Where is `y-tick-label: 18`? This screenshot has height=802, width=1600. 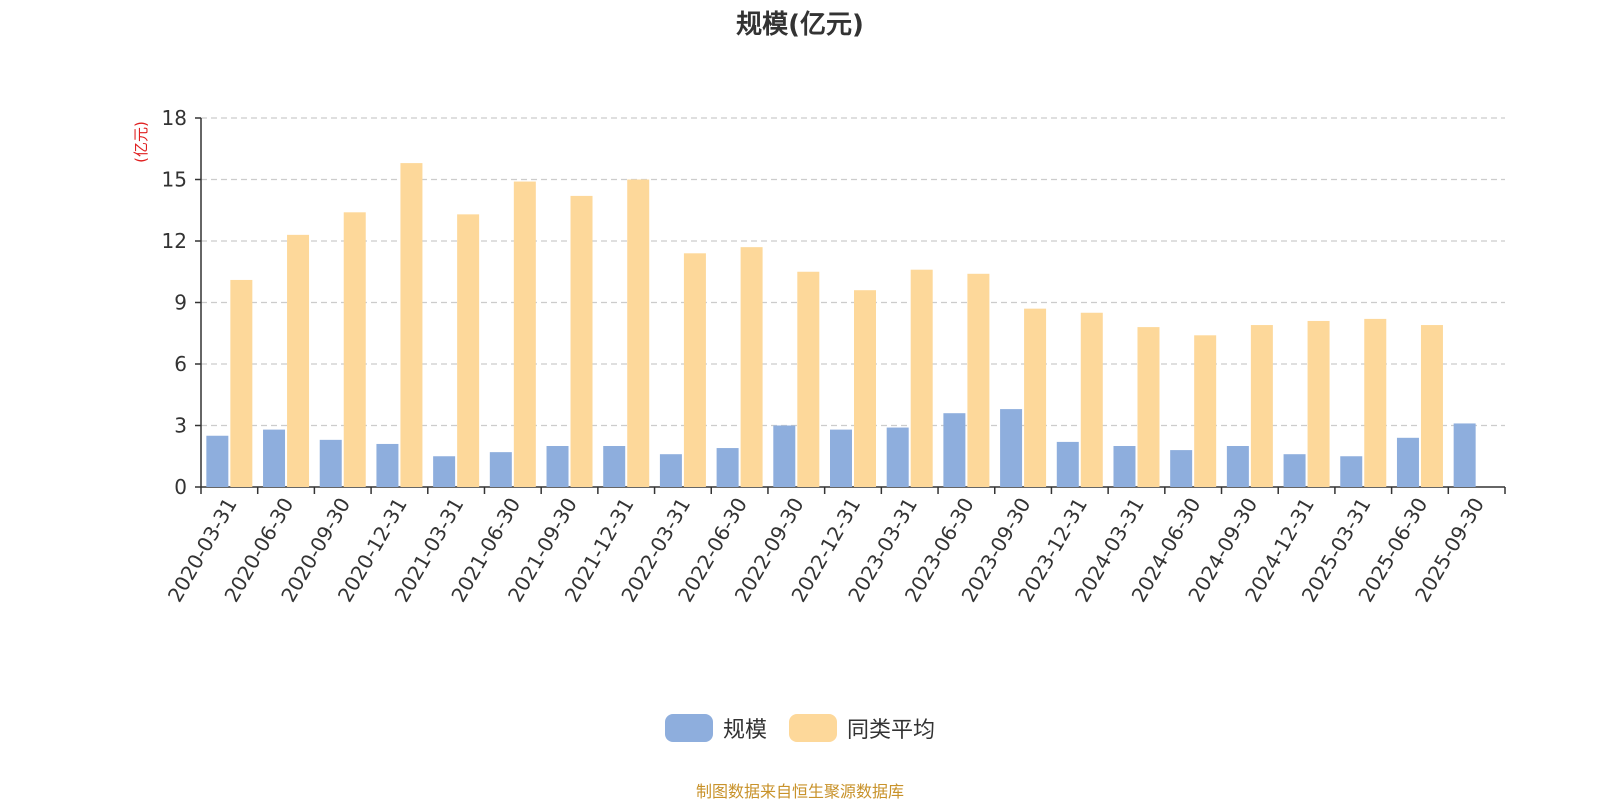
y-tick-label: 18 is located at coordinates (174, 118).